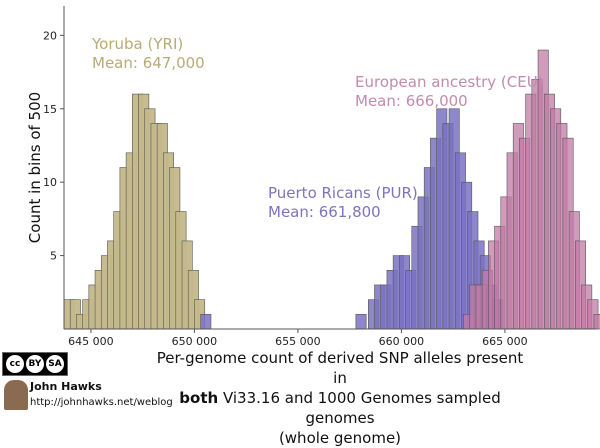  What do you see at coordinates (16, 395) in the screenshot?
I see `avatar` at bounding box center [16, 395].